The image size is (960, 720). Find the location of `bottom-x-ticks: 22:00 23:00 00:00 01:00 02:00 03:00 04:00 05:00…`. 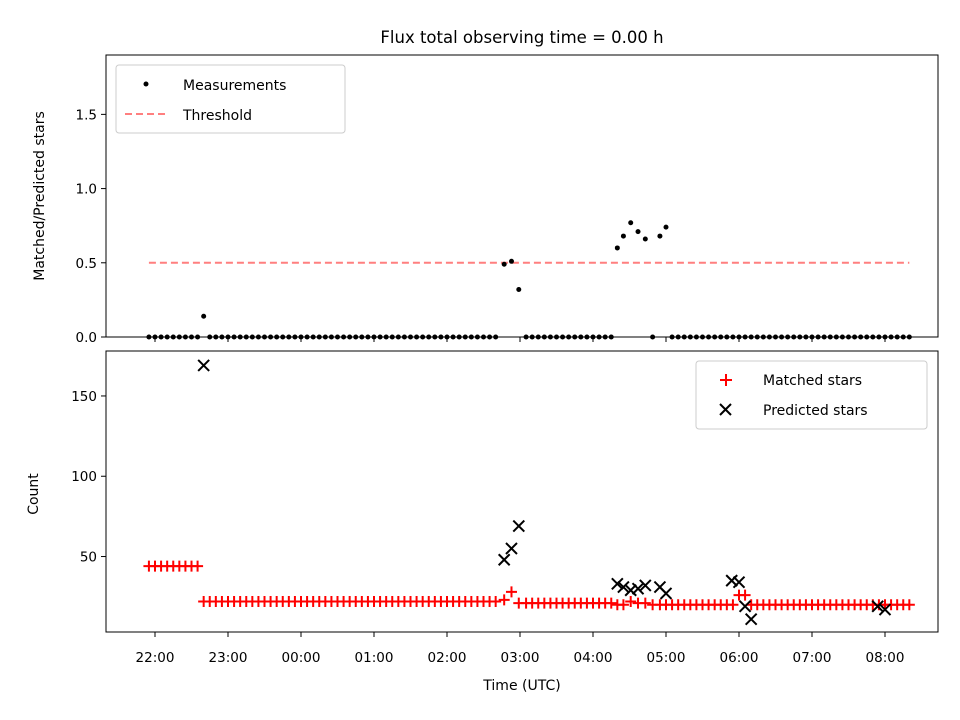

bottom-x-ticks: 22:00 23:00 00:00 01:00 02:00 03:00 04:00 05:00… is located at coordinates (520, 649).